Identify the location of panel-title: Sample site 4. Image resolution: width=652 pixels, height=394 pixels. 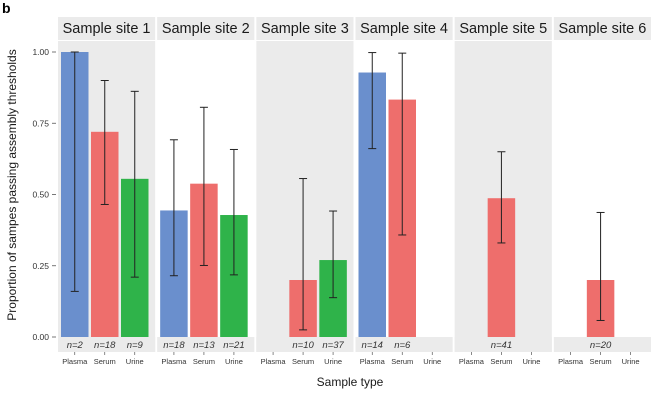
(404, 29).